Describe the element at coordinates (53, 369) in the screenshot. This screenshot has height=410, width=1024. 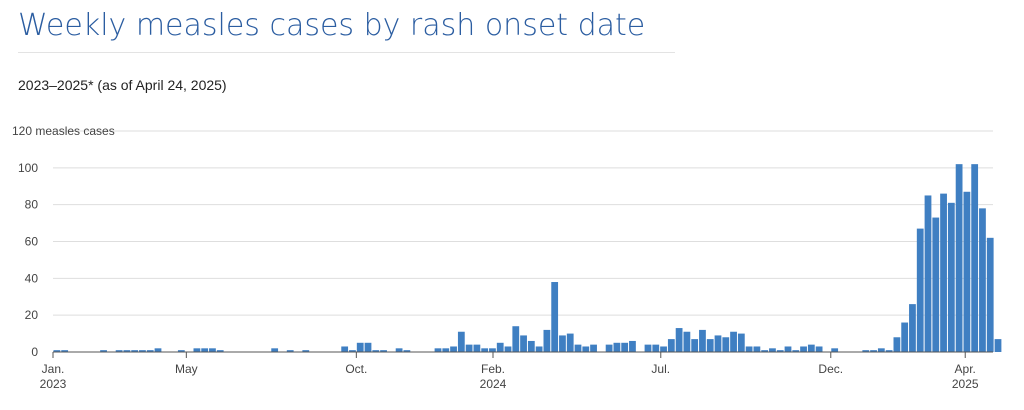
I see `x-tick-label: Jan.` at that location.